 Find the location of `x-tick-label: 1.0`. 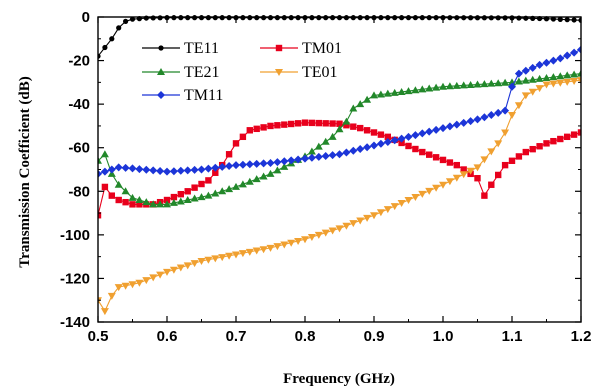

x-tick-label: 1.0 is located at coordinates (443, 336).